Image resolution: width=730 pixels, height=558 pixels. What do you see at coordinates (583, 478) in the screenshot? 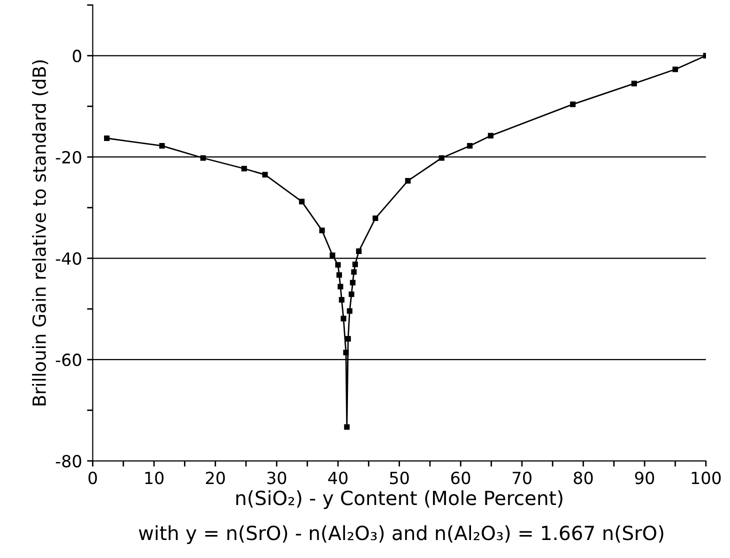
I see `x-tick-label: 80` at bounding box center [583, 478].